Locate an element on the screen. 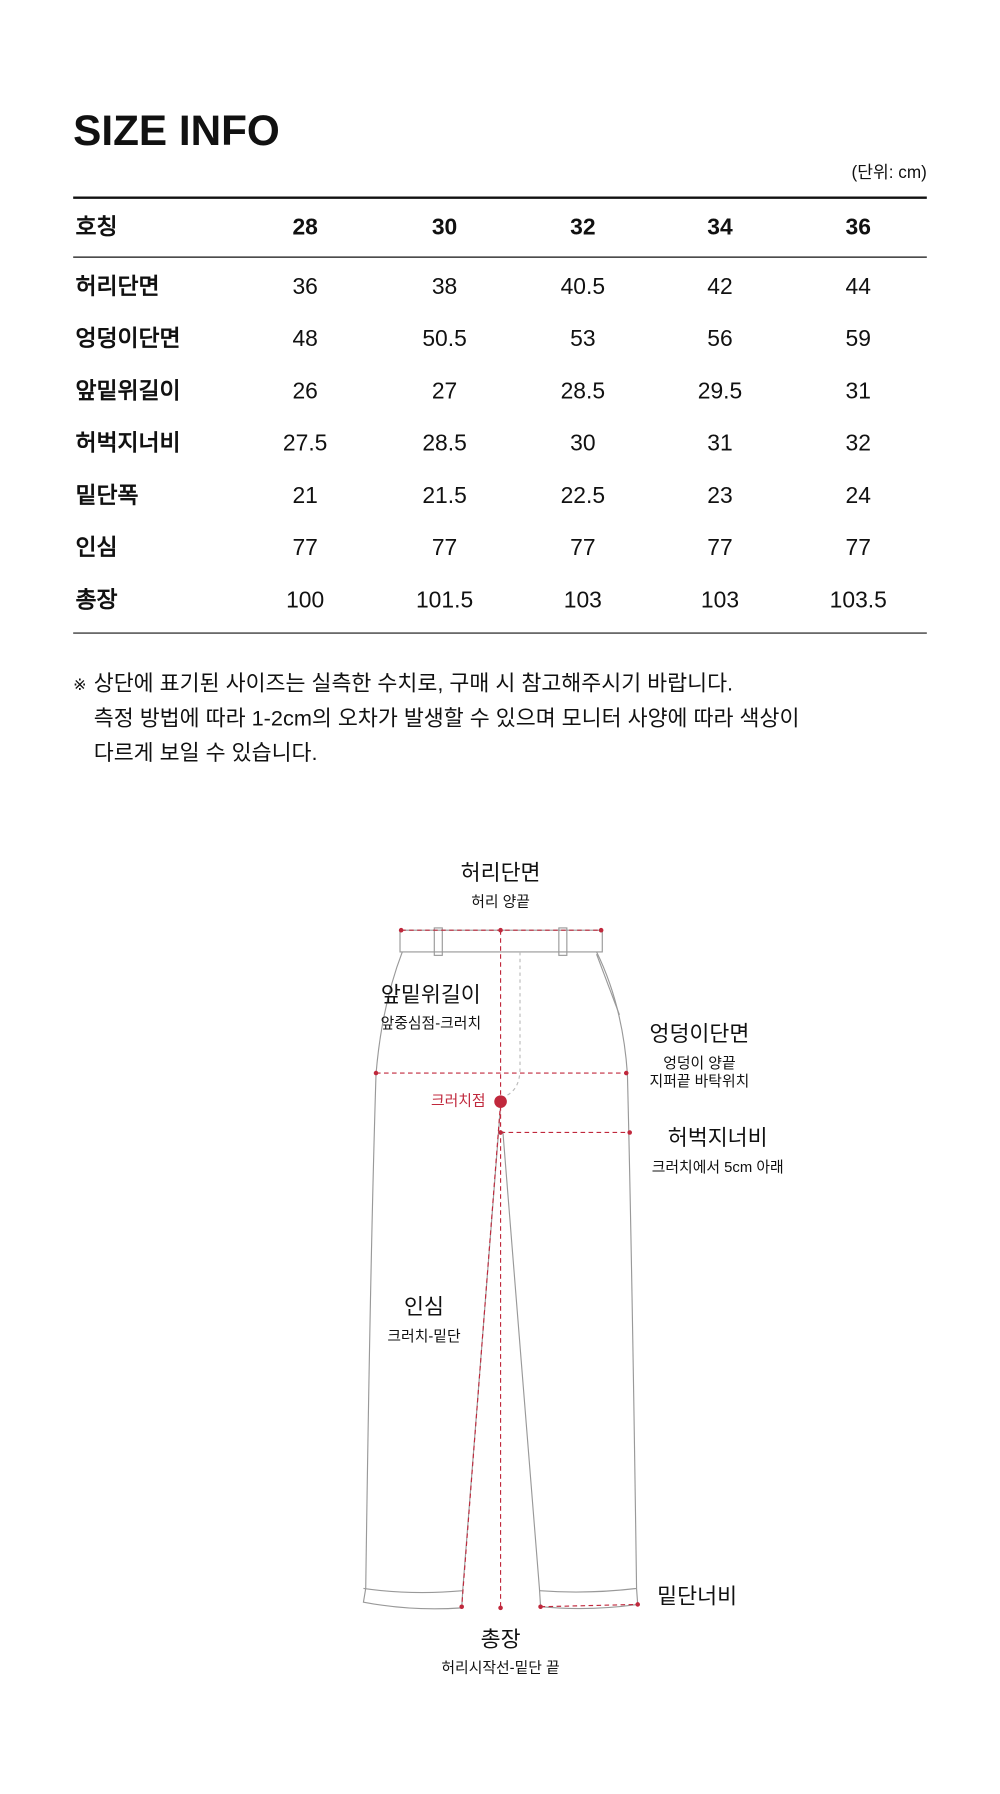  table-cell: 21.5 is located at coordinates (444, 495).